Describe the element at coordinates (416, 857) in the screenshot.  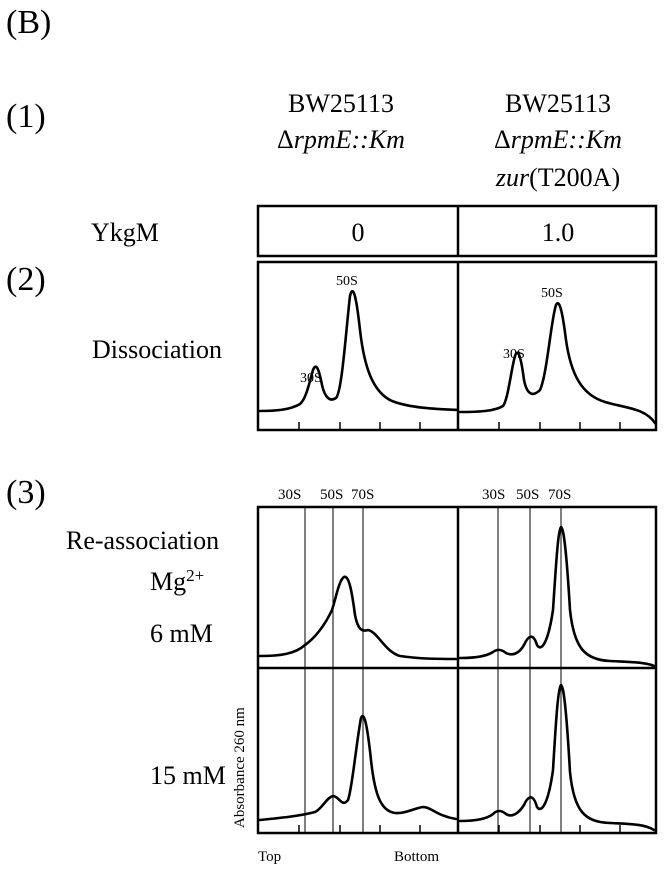
I see `x-axis-label-bottom: Bottom` at that location.